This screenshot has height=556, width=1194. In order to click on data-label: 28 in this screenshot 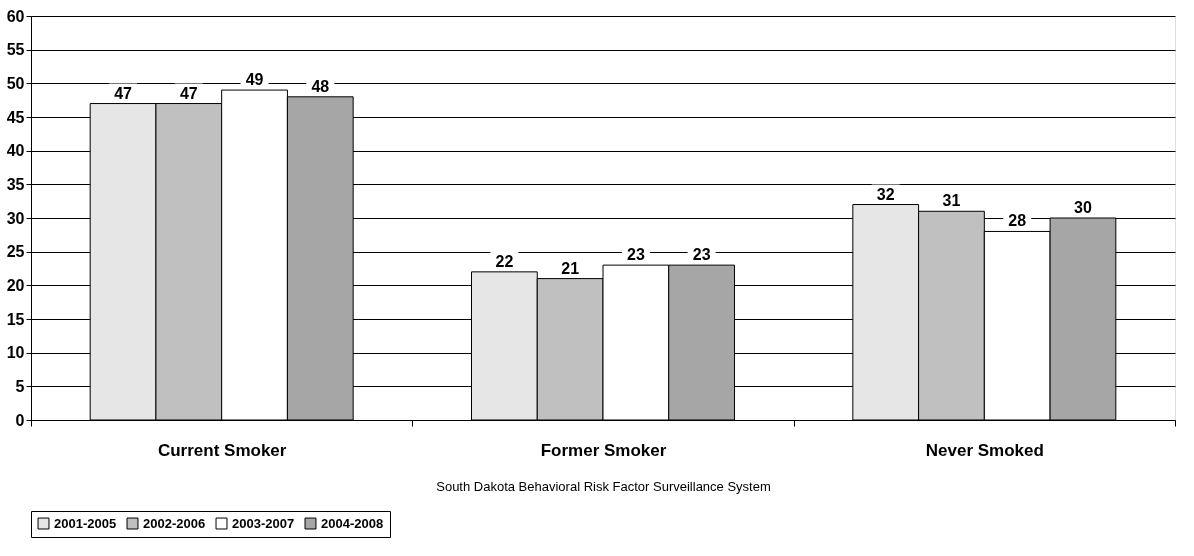, I will do `click(1017, 221)`.